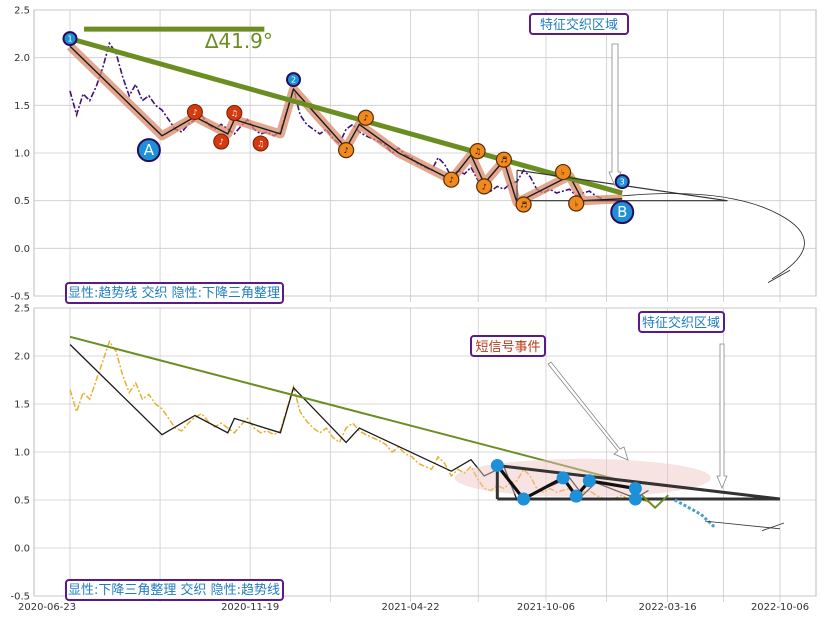  What do you see at coordinates (250, 607) in the screenshot?
I see `x-tick-label: 2020-11-19` at bounding box center [250, 607].